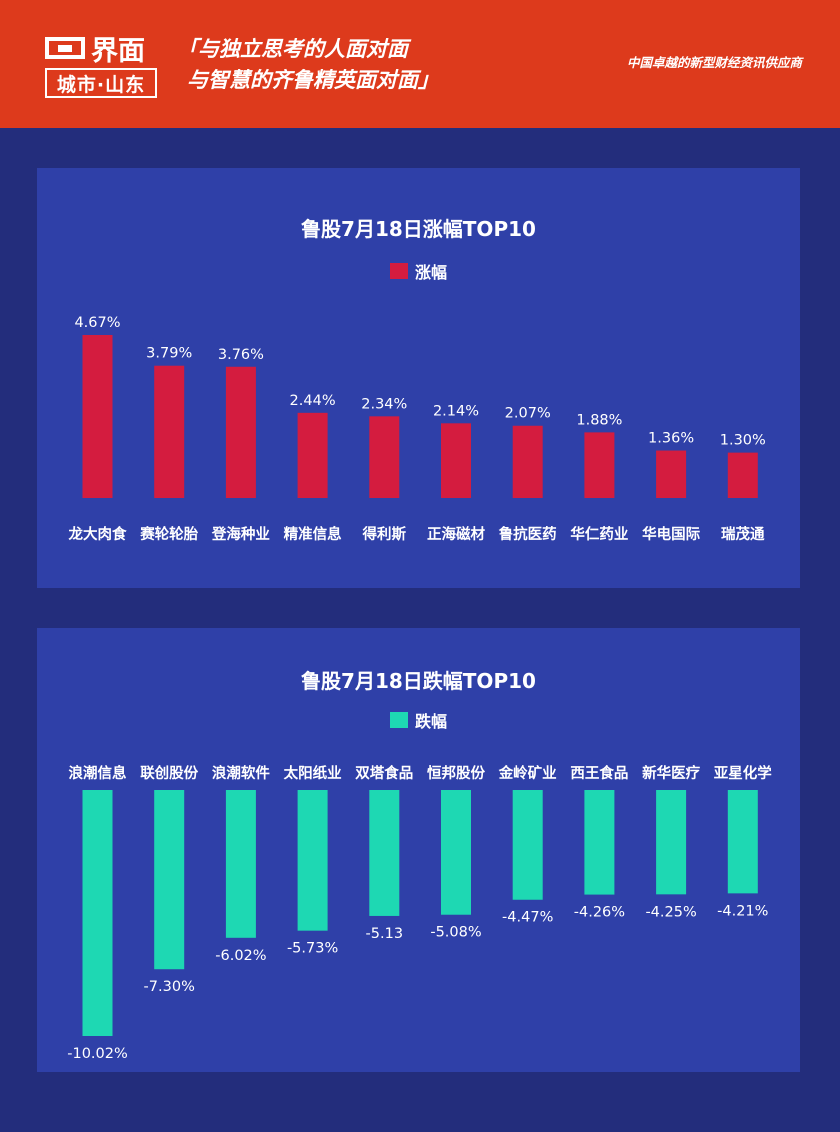 The height and width of the screenshot is (1132, 840). I want to click on gain-chart-title: 鲁股7月18日涨幅TOP10, so click(418, 229).